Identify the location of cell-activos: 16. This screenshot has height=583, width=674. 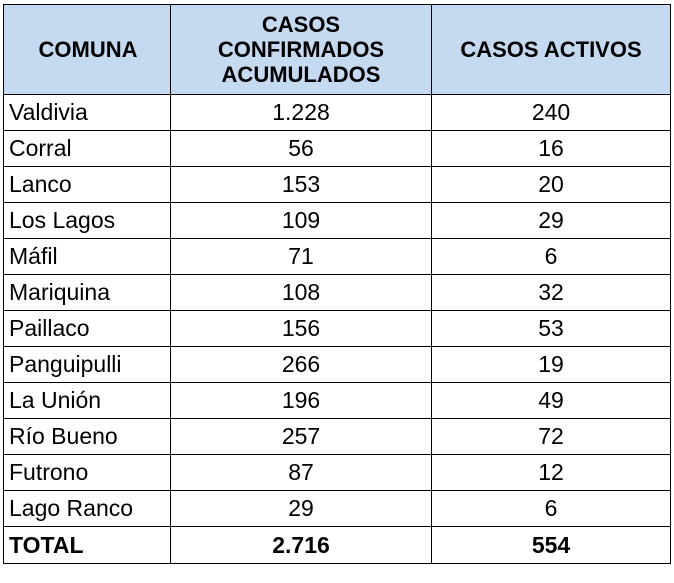
(551, 148).